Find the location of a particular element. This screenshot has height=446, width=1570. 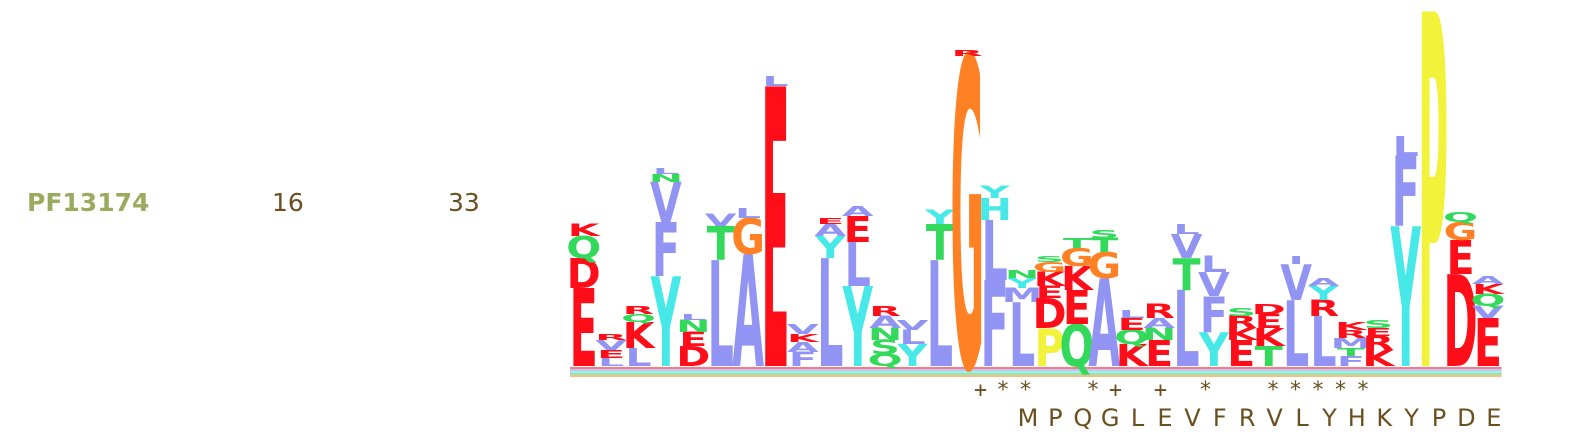

logo-letter-I: I is located at coordinates (1295, 260).